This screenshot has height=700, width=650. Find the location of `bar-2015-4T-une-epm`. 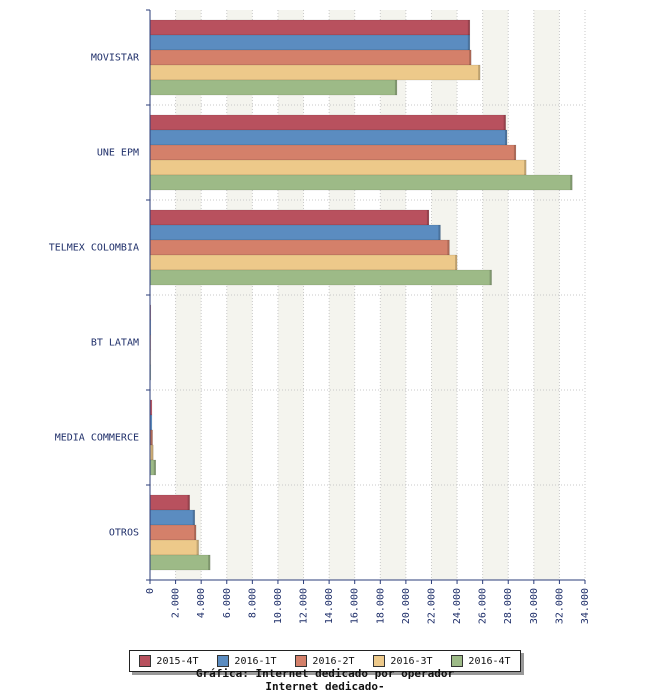

bar-2015-4T-une-epm is located at coordinates (327, 122).